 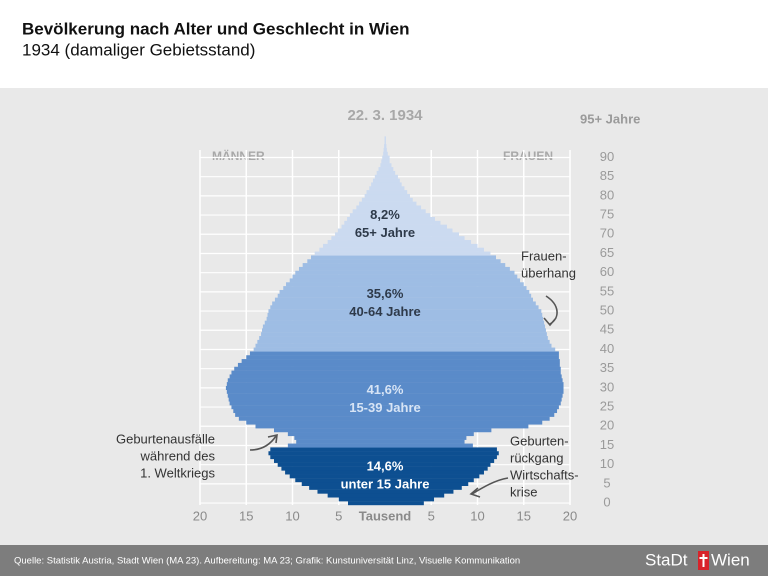 What do you see at coordinates (385, 389) in the screenshot?
I see `group-share: 41,6%` at bounding box center [385, 389].